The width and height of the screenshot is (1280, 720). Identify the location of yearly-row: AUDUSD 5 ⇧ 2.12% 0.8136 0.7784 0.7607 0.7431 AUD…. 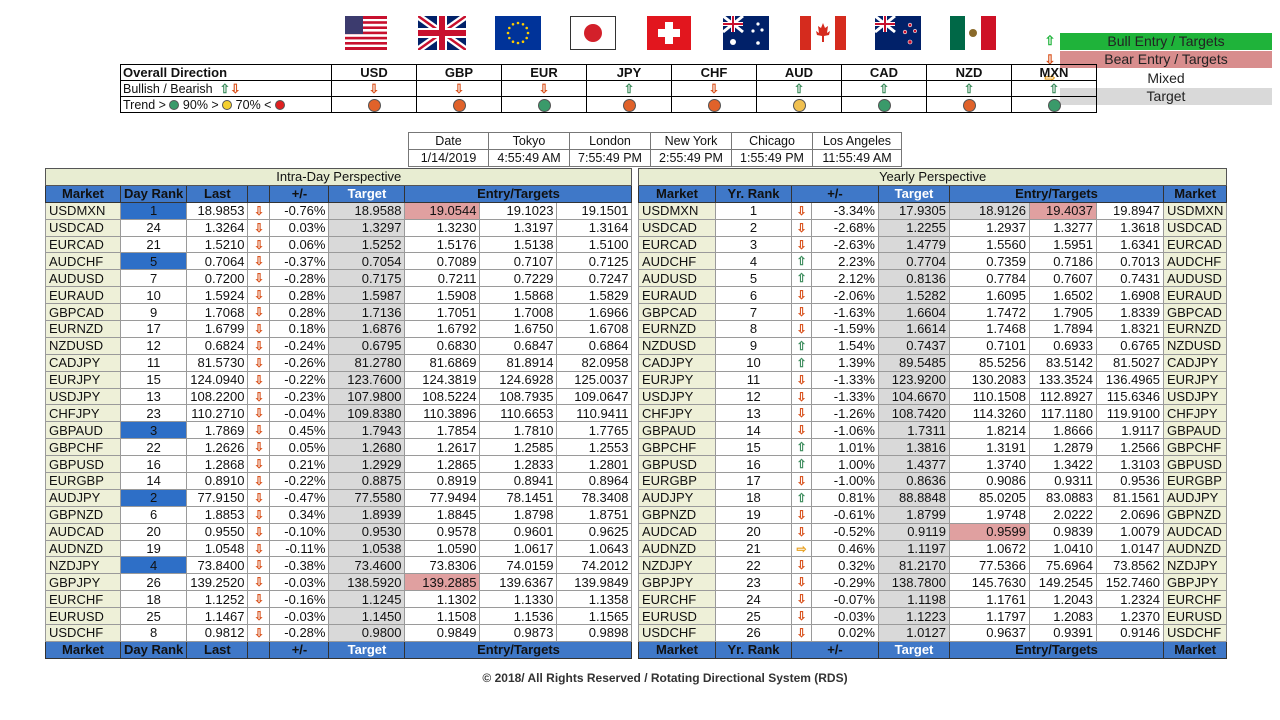
(933, 278).